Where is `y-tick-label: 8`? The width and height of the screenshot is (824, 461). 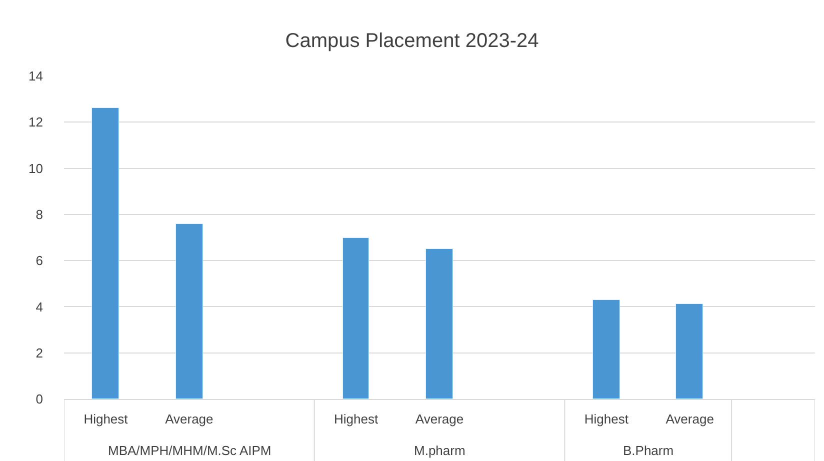 y-tick-label: 8 is located at coordinates (39, 214).